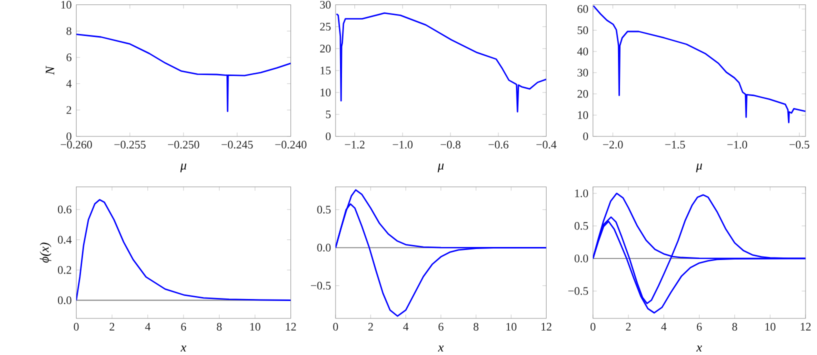  I want to click on x-tick-label: −0.260, so click(76, 144).